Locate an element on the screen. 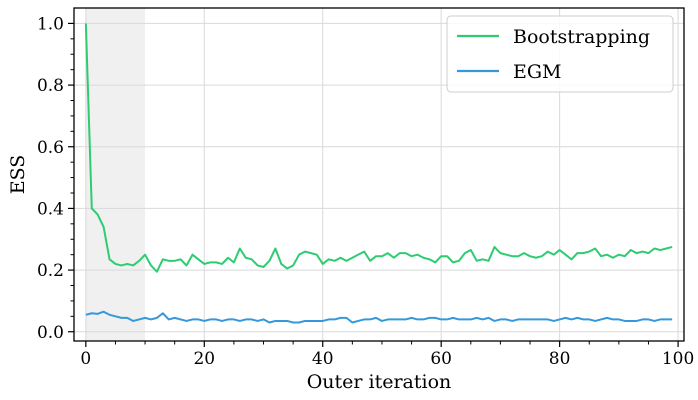  y-axis-label: ESS is located at coordinates (18, 175).